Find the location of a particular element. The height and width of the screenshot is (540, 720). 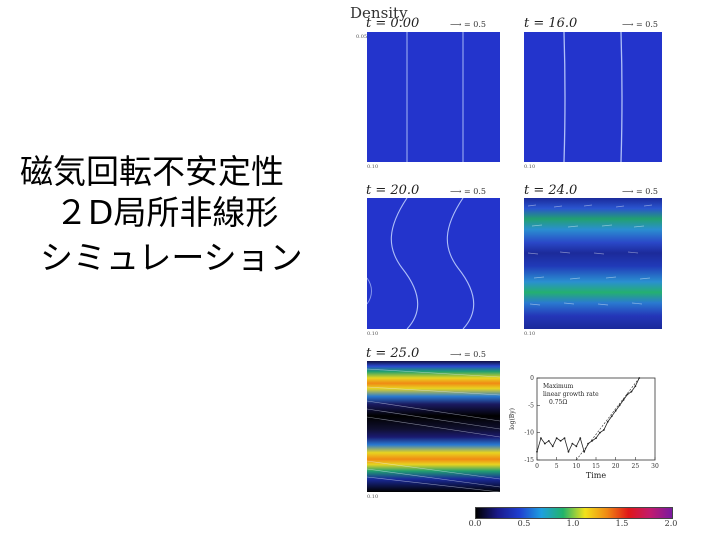

annotation-text: 0.75Ω is located at coordinates (558, 402).